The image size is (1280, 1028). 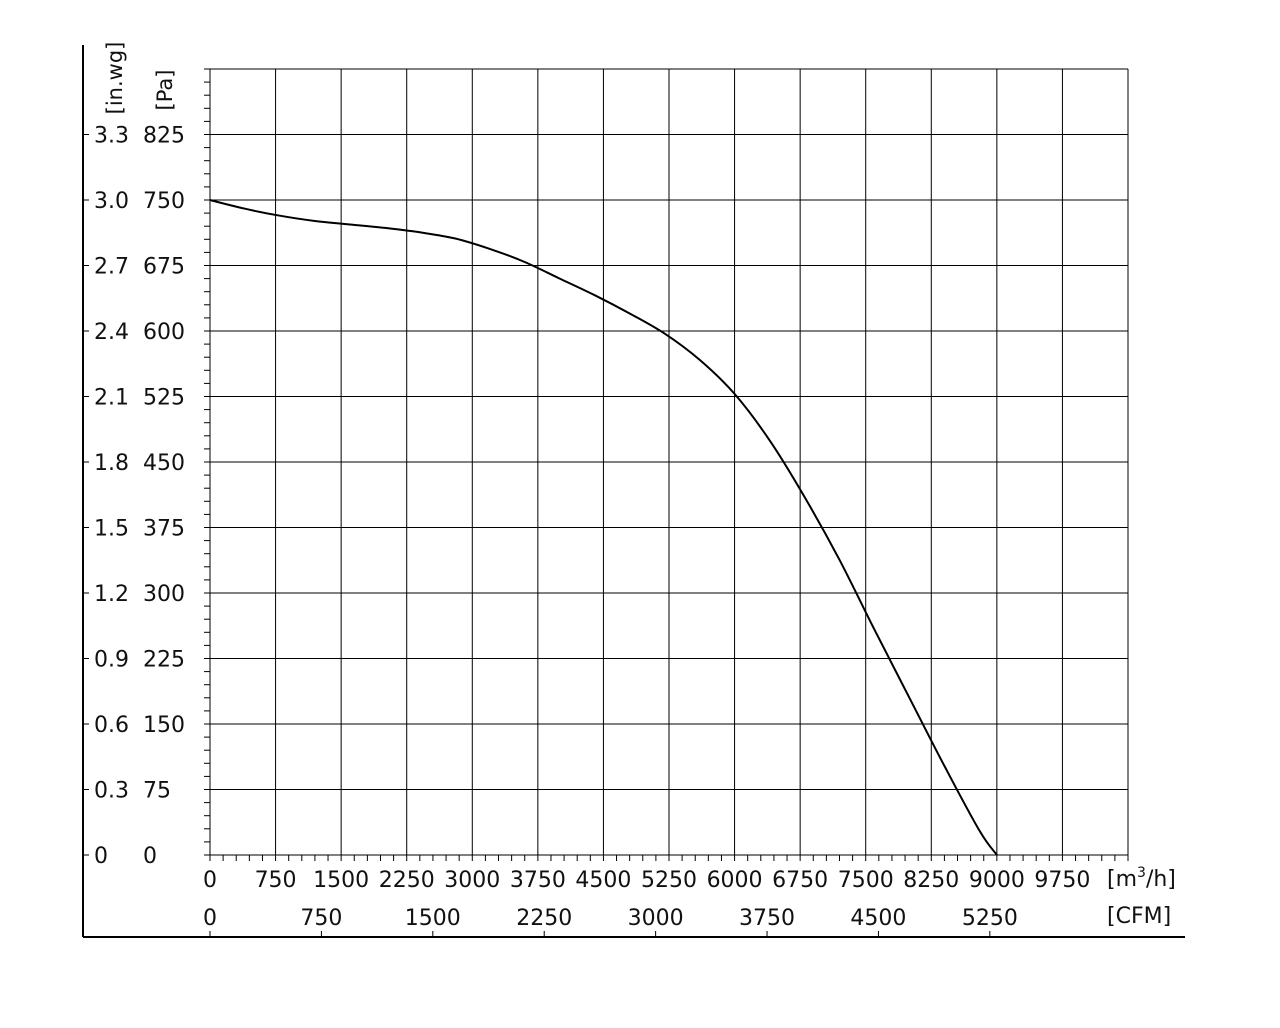 What do you see at coordinates (472, 880) in the screenshot?
I see `m3h-tick-label: 3000` at bounding box center [472, 880].